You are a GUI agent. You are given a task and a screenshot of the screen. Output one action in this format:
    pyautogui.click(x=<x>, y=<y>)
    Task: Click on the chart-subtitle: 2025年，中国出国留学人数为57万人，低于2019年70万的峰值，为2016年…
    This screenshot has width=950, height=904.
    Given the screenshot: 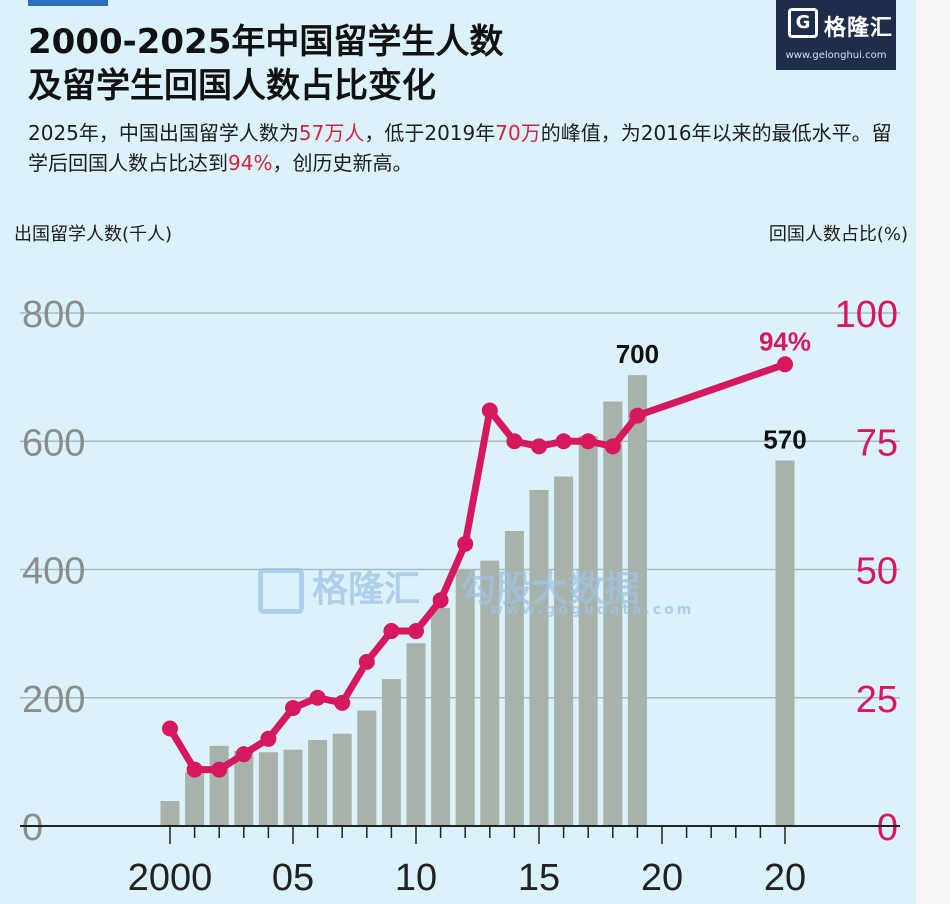 What is the action you would take?
    pyautogui.click(x=463, y=148)
    